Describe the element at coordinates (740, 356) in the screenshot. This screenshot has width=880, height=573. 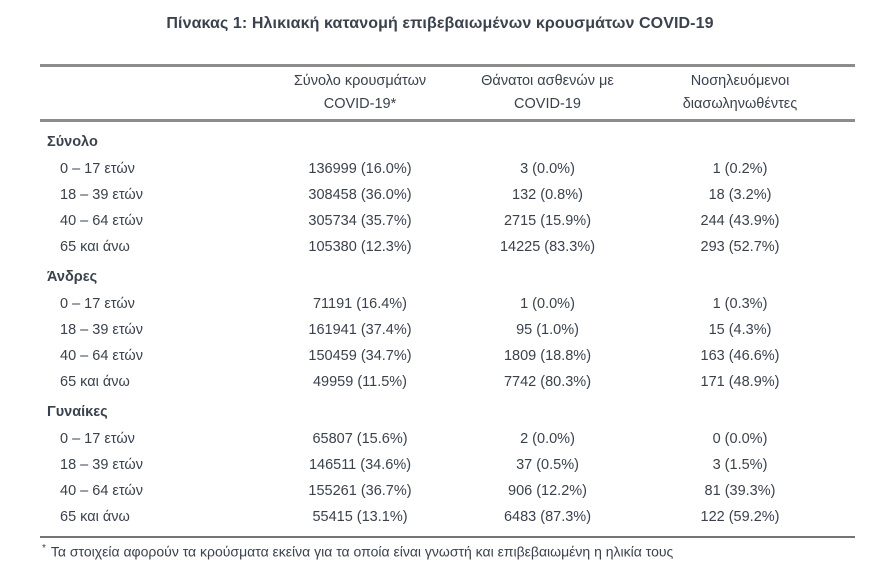
I see `intubated-value: 163 (46.6%)` at that location.